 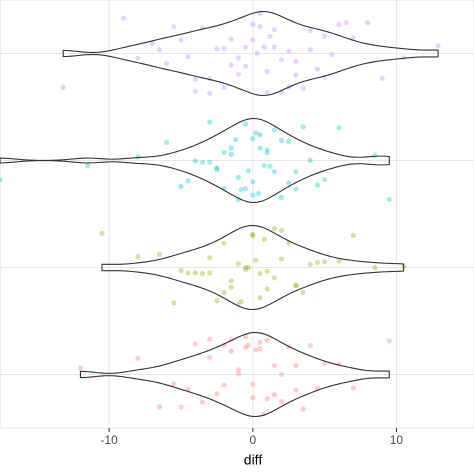 I want to click on x-axis-title: diff, so click(x=253, y=460).